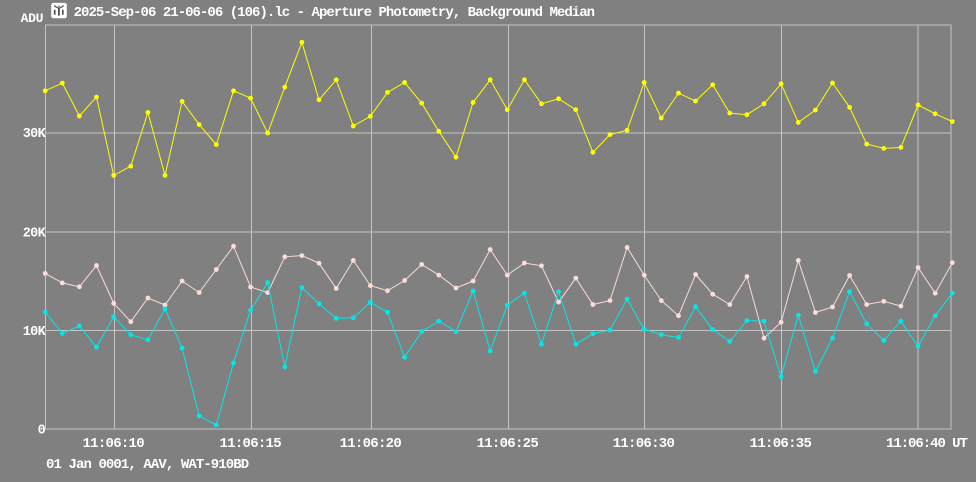 The height and width of the screenshot is (482, 976). I want to click on svg-text: 30K, so click(35, 134).